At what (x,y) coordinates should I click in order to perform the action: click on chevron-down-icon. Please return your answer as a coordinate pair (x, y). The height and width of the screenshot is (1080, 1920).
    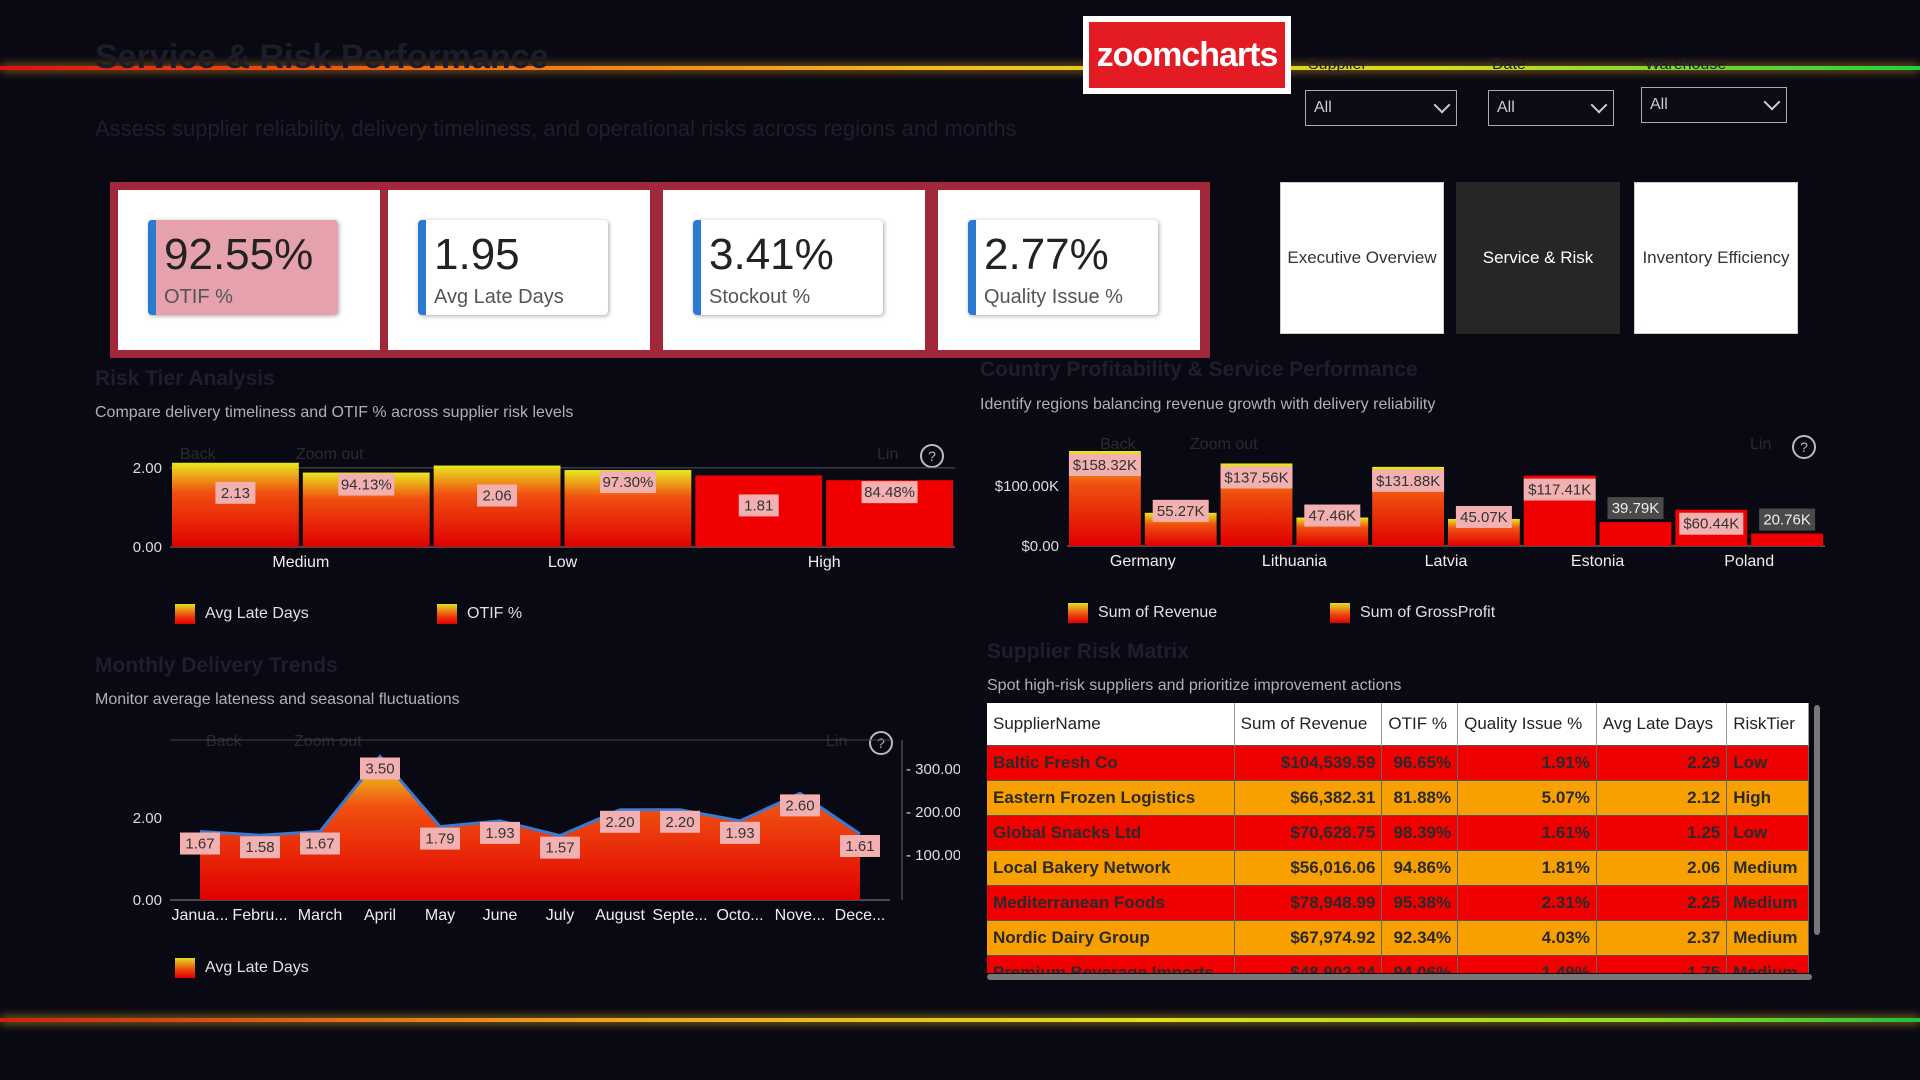
    Looking at the image, I should click on (1442, 105).